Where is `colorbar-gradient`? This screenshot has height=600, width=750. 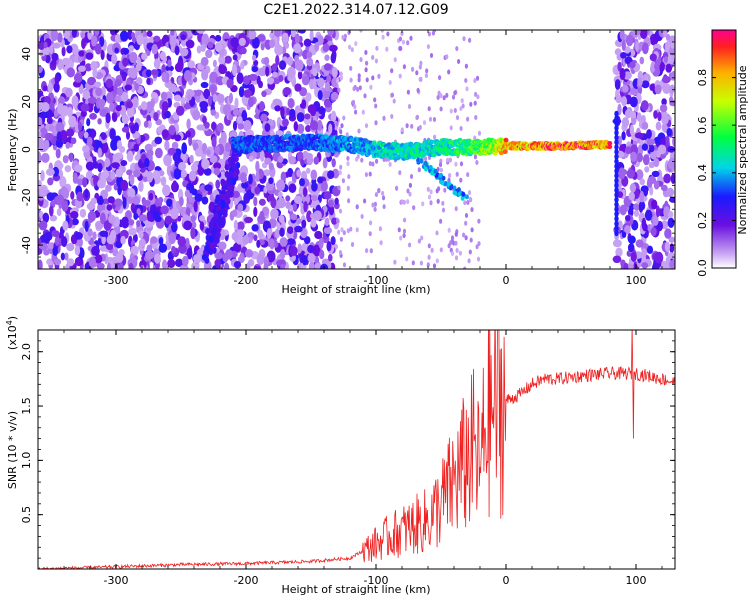 colorbar-gradient is located at coordinates (724, 149).